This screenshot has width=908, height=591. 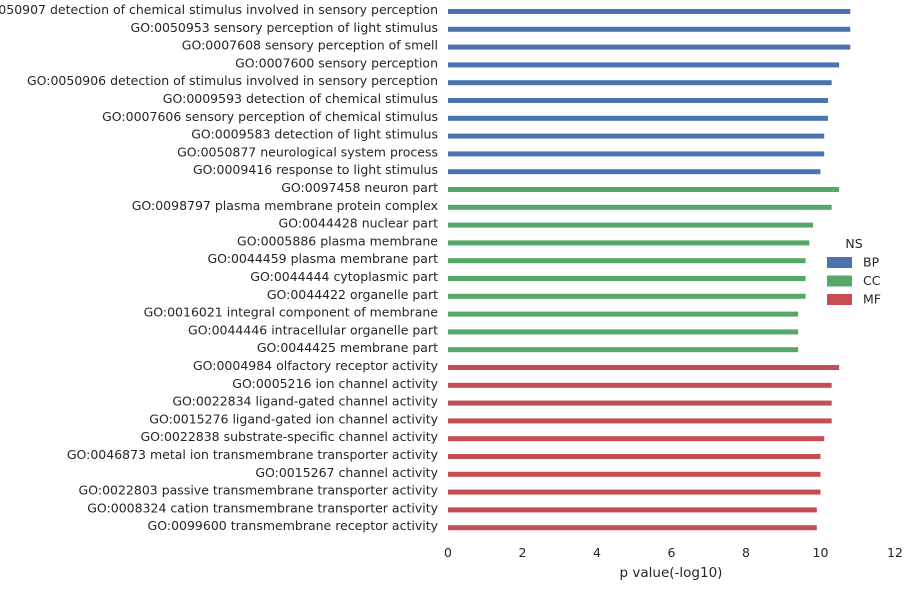 What do you see at coordinates (322, 258) in the screenshot?
I see `category-label: GO:0044459 plasma membrane part` at bounding box center [322, 258].